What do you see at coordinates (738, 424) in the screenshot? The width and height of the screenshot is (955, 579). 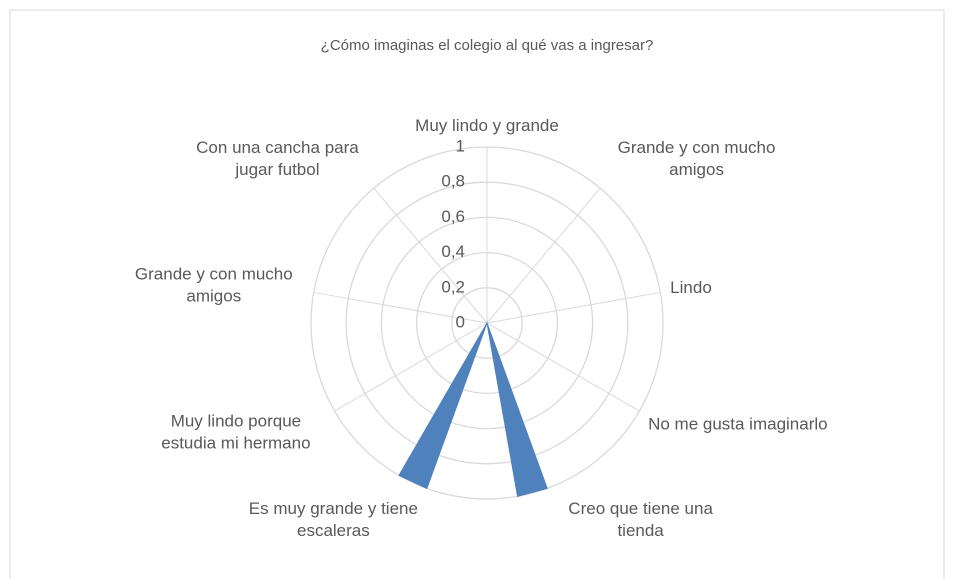 I see `category-label: No me gusta imaginarlo` at bounding box center [738, 424].